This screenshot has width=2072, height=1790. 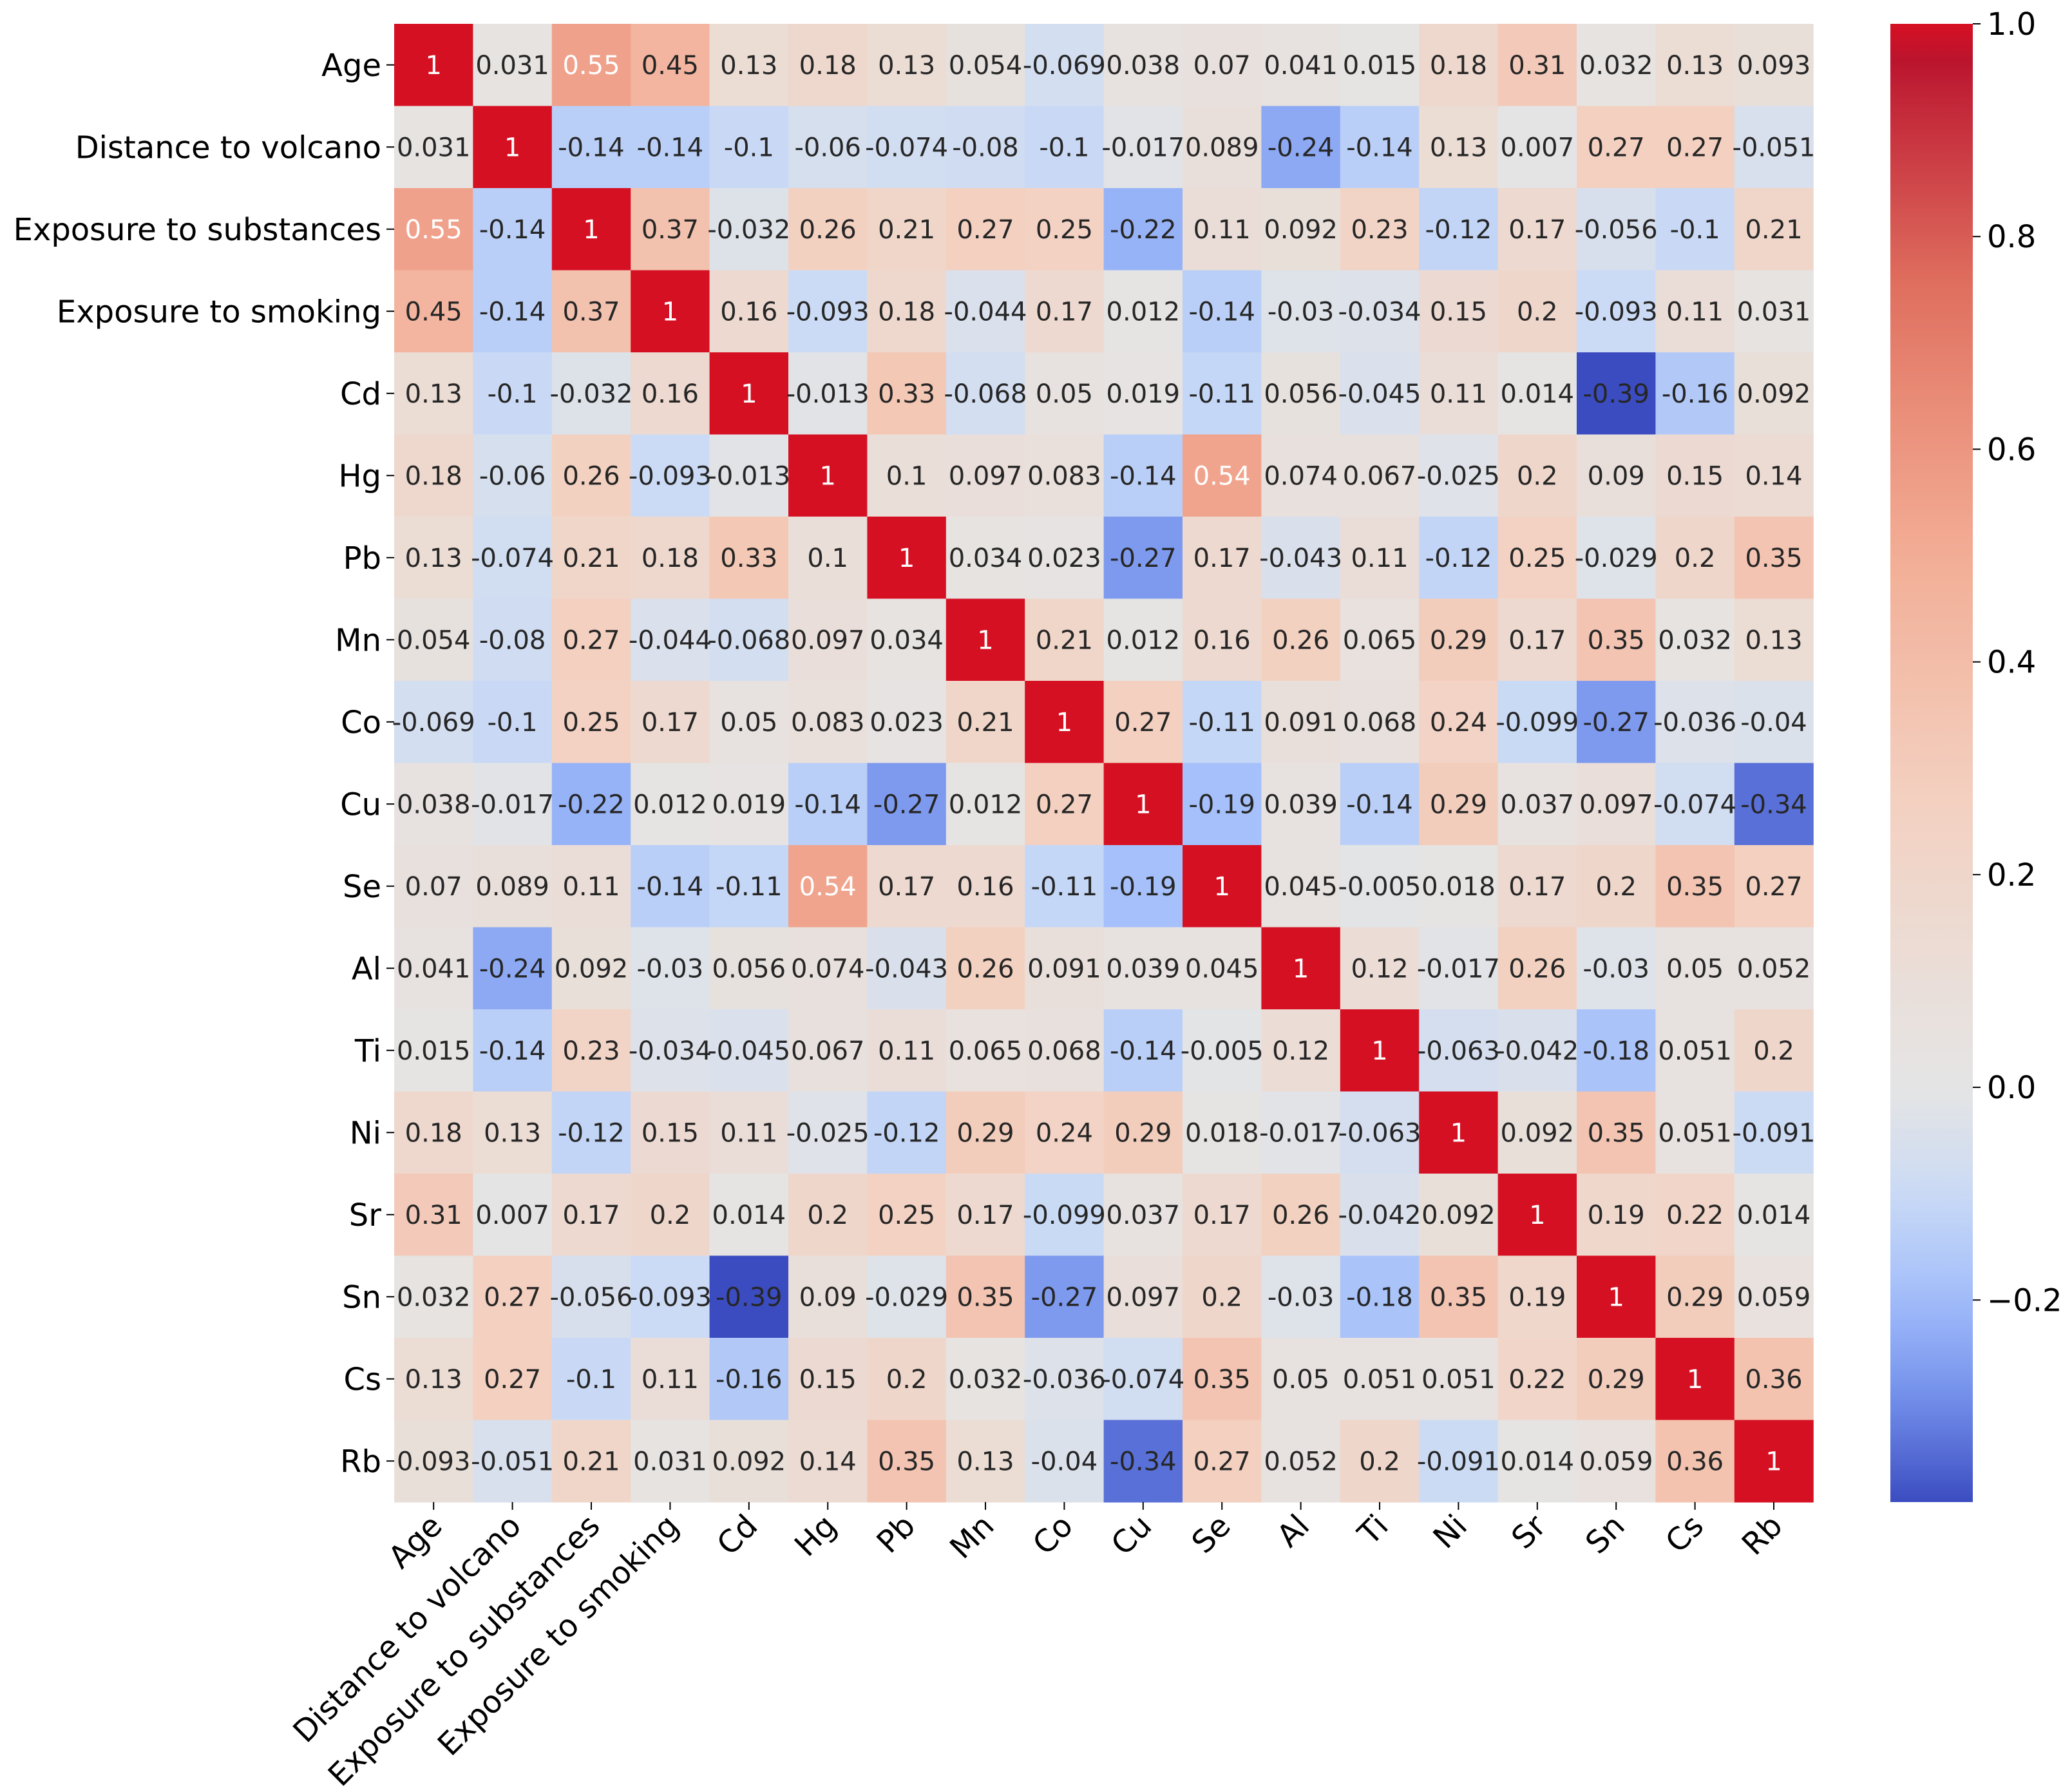 What do you see at coordinates (1301, 147) in the screenshot?
I see `cell-value-label: -0.24` at bounding box center [1301, 147].